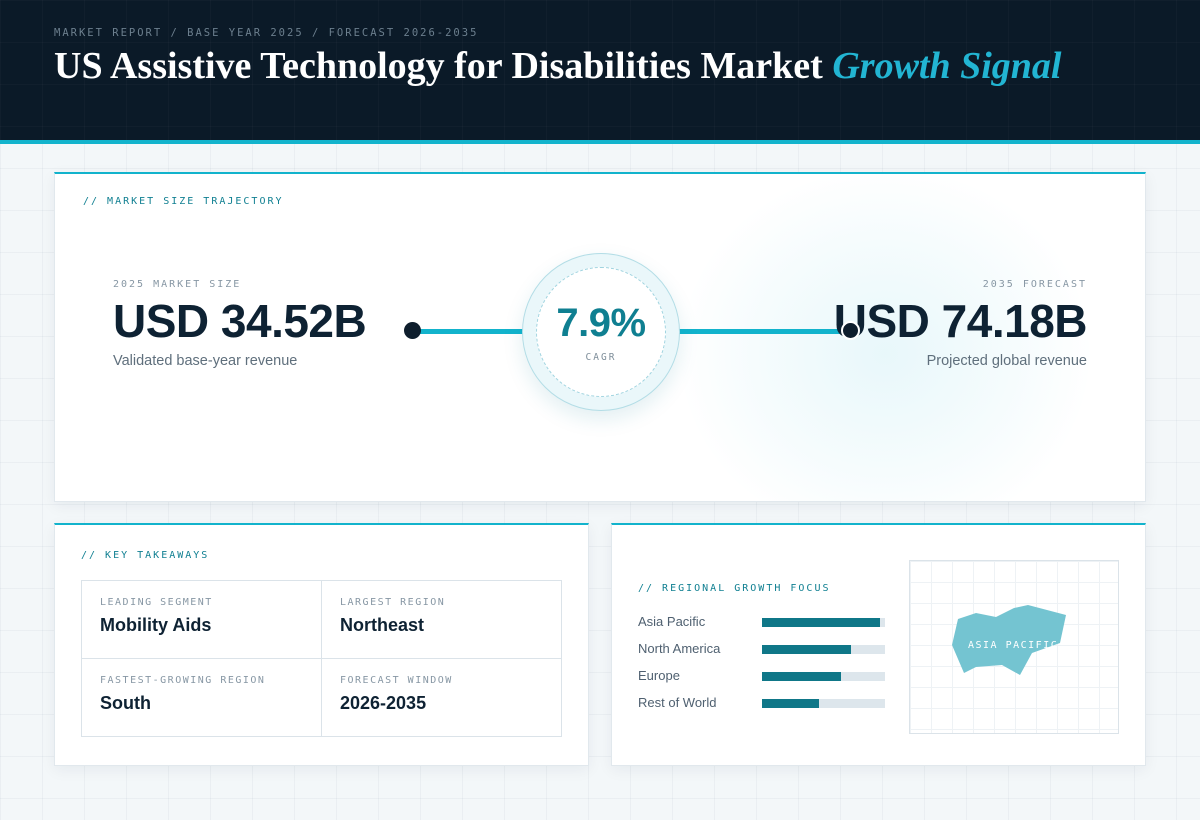  What do you see at coordinates (382, 625) in the screenshot?
I see `takeaway-value: Northeast` at bounding box center [382, 625].